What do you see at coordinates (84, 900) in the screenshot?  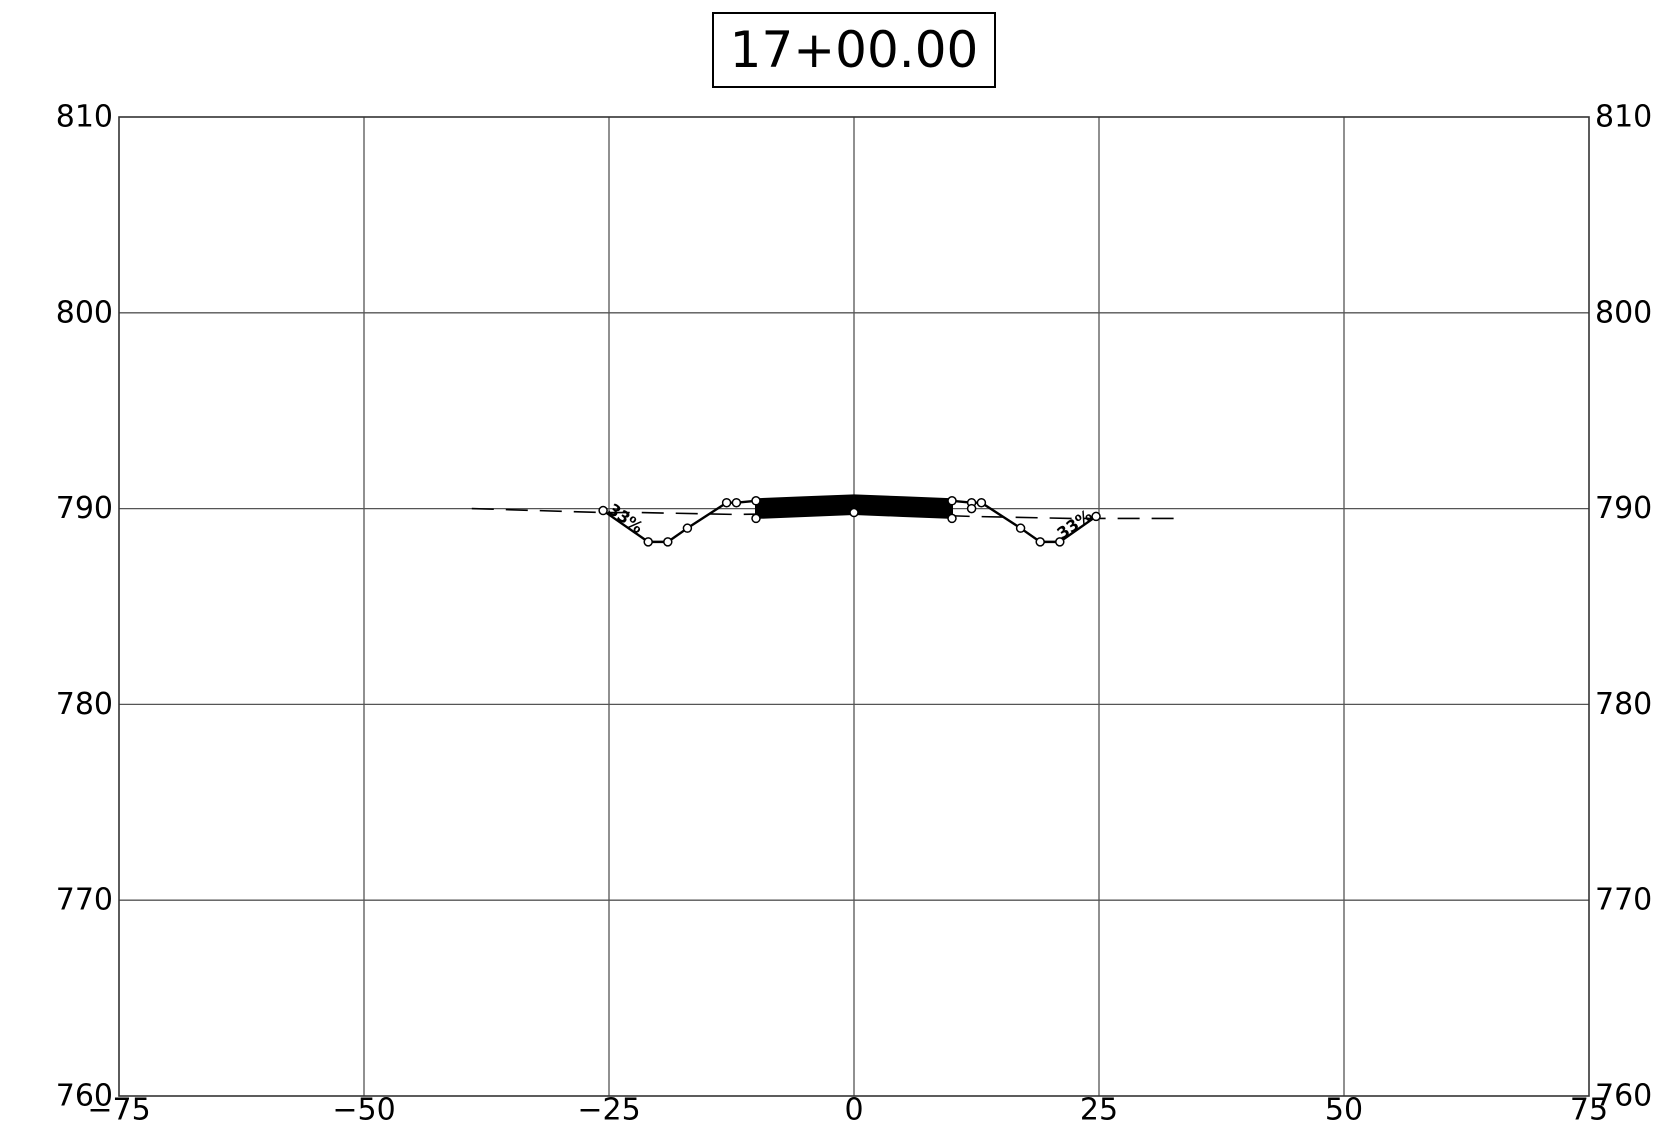 I see `y-tick-label-left: 770` at bounding box center [84, 900].